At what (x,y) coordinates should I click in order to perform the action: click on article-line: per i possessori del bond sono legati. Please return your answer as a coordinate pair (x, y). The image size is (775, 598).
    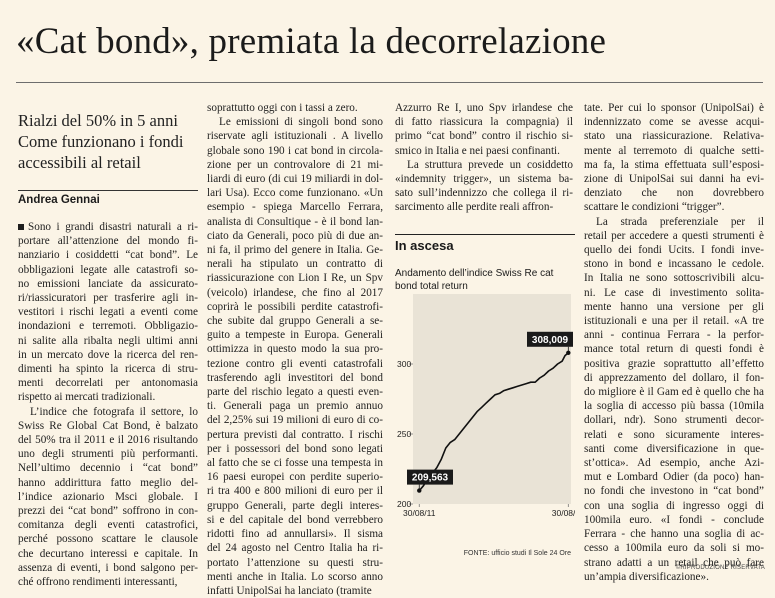
    Looking at the image, I should click on (295, 448).